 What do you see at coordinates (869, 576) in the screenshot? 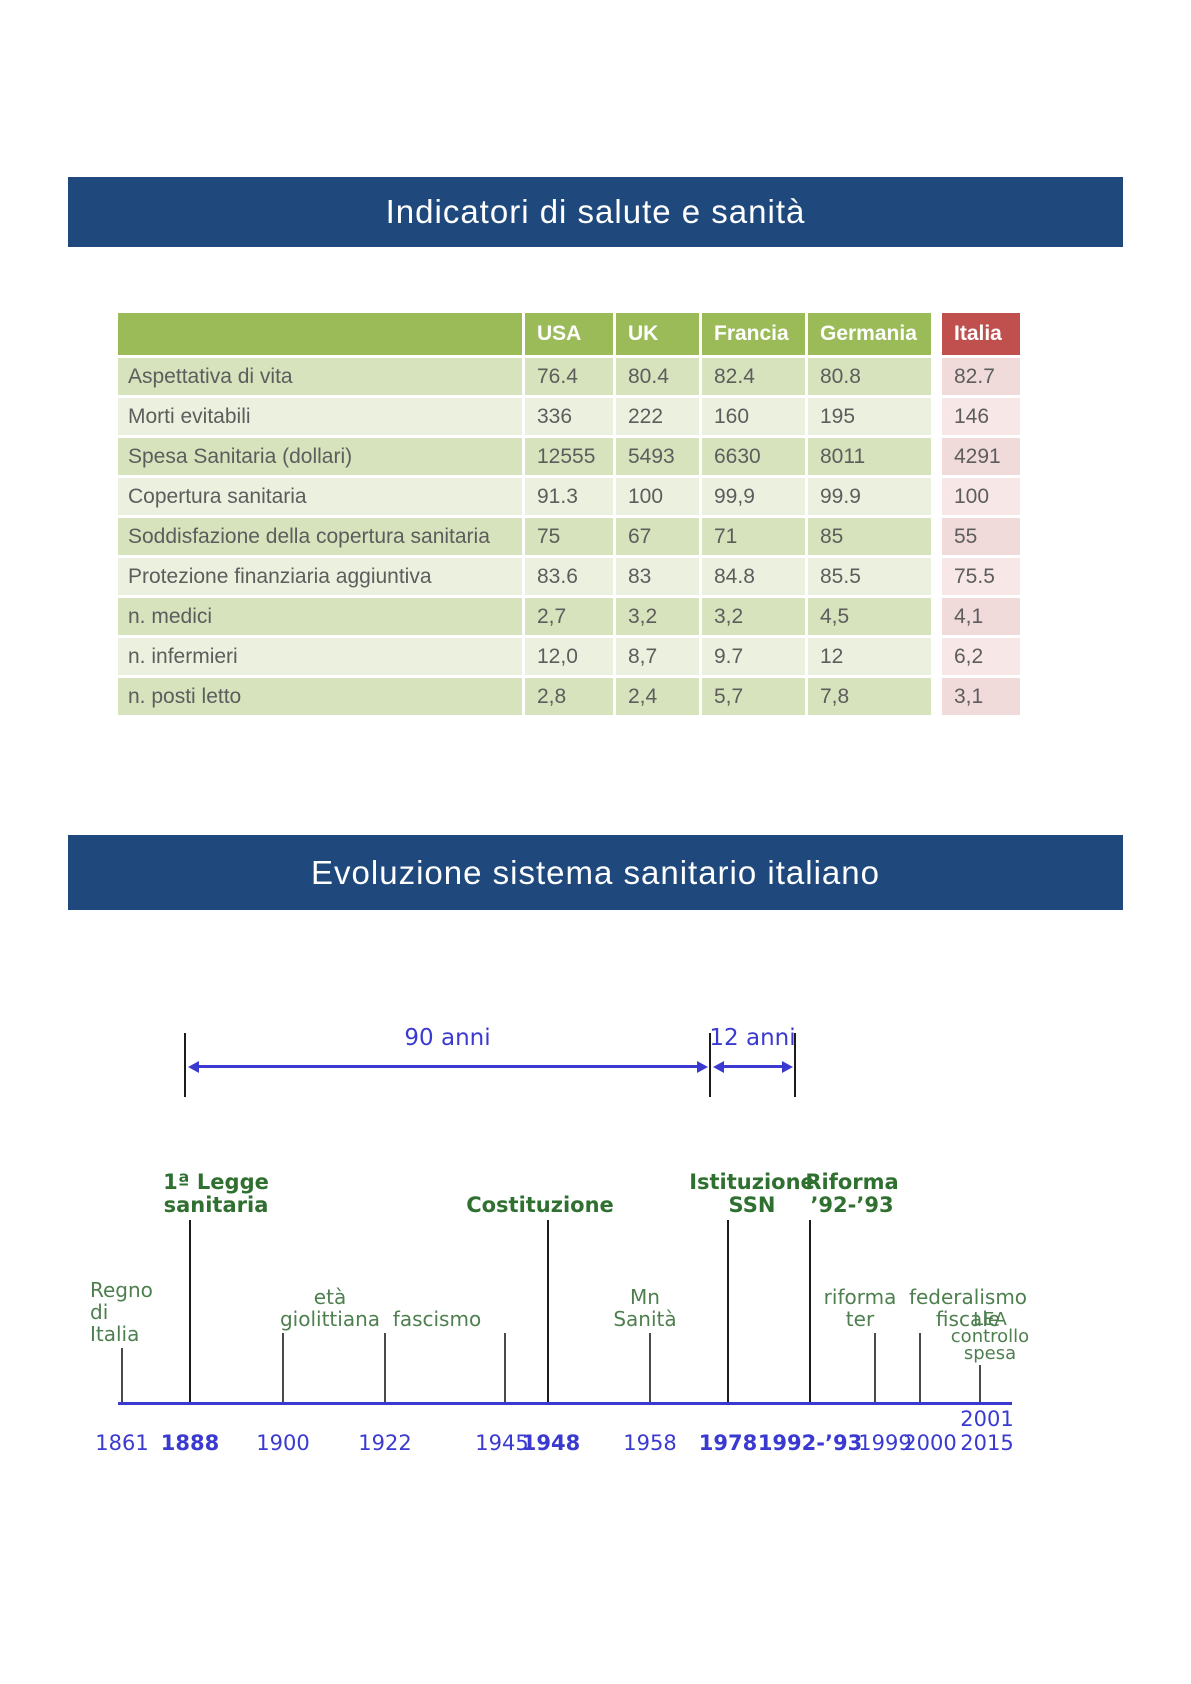
I see `table-cell-value: 85.5` at bounding box center [869, 576].